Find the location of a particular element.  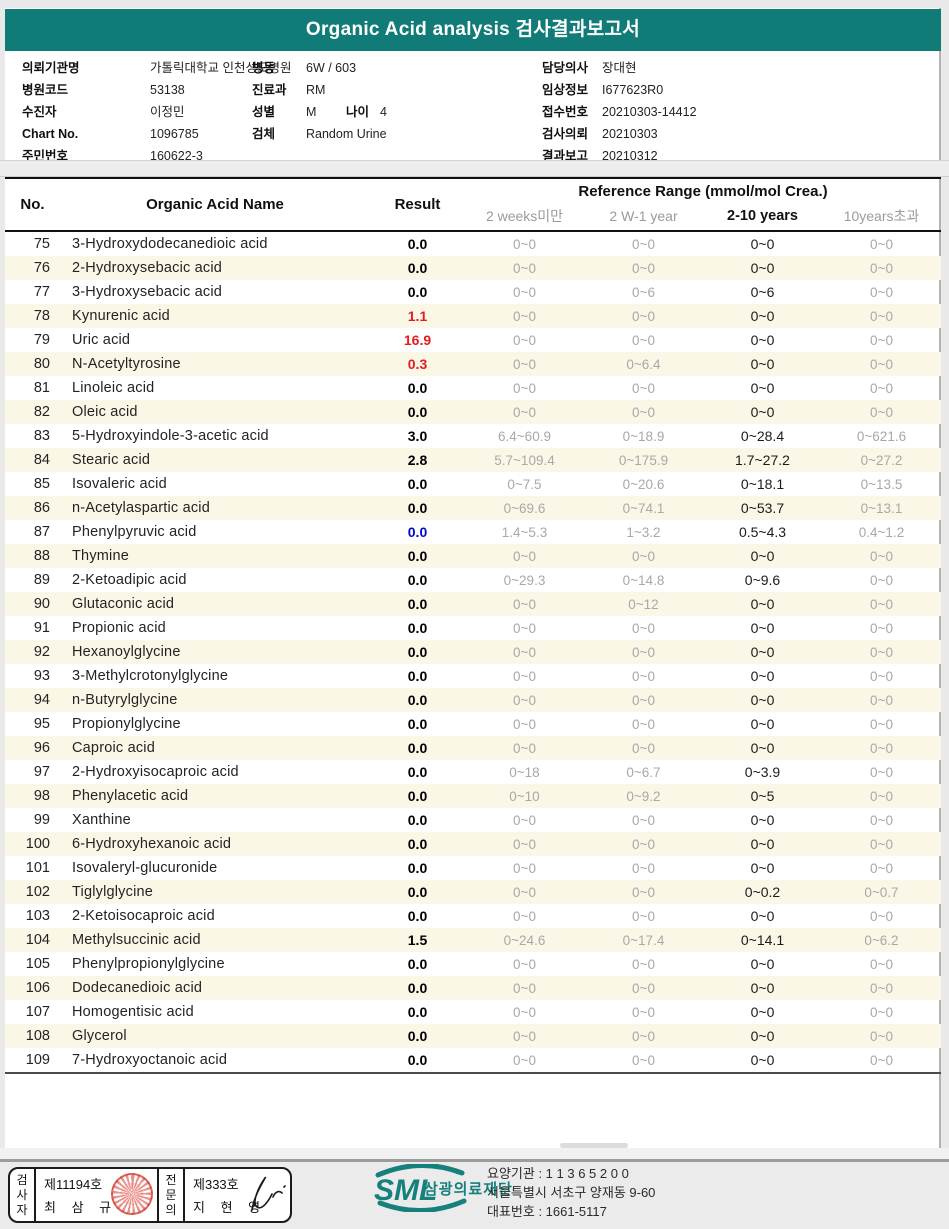

examiner-signature-box: 검사자 제11194호 최 삼 규 전문의 제333호 지 현 영 is located at coordinates (150, 1195).